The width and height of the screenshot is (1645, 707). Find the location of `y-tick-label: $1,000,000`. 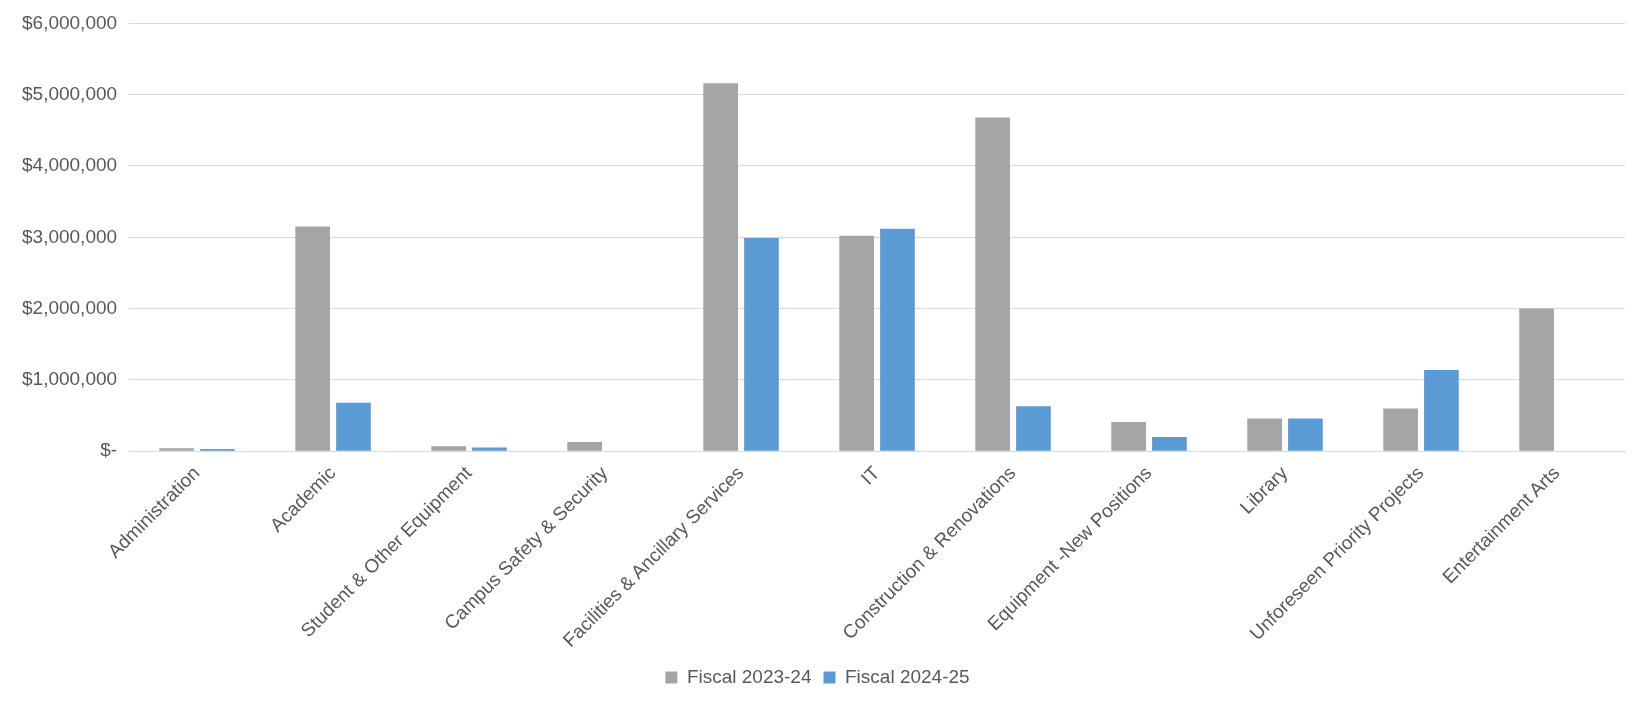

y-tick-label: $1,000,000 is located at coordinates (70, 379).